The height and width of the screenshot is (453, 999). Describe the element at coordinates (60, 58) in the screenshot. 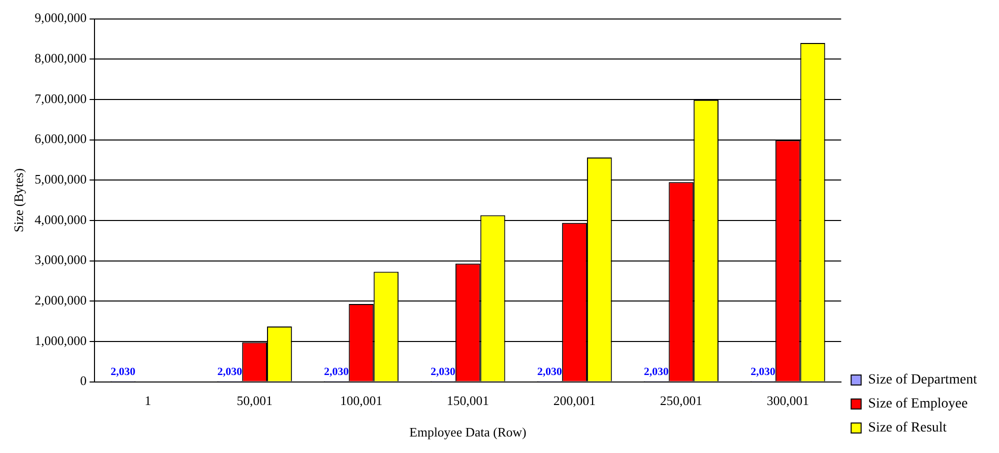

I see `y-tick-label: 8,000,000` at that location.